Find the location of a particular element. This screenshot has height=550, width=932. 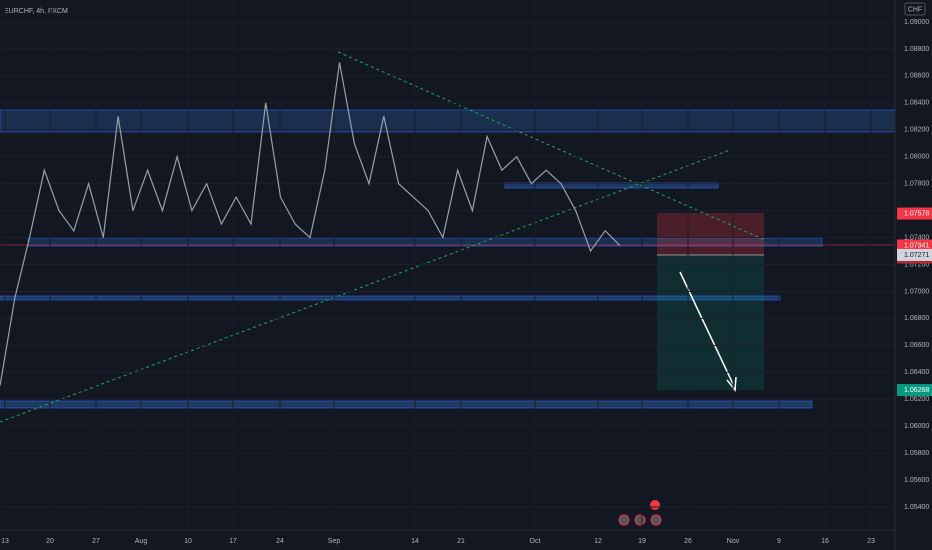

profit-box is located at coordinates (710, 322).